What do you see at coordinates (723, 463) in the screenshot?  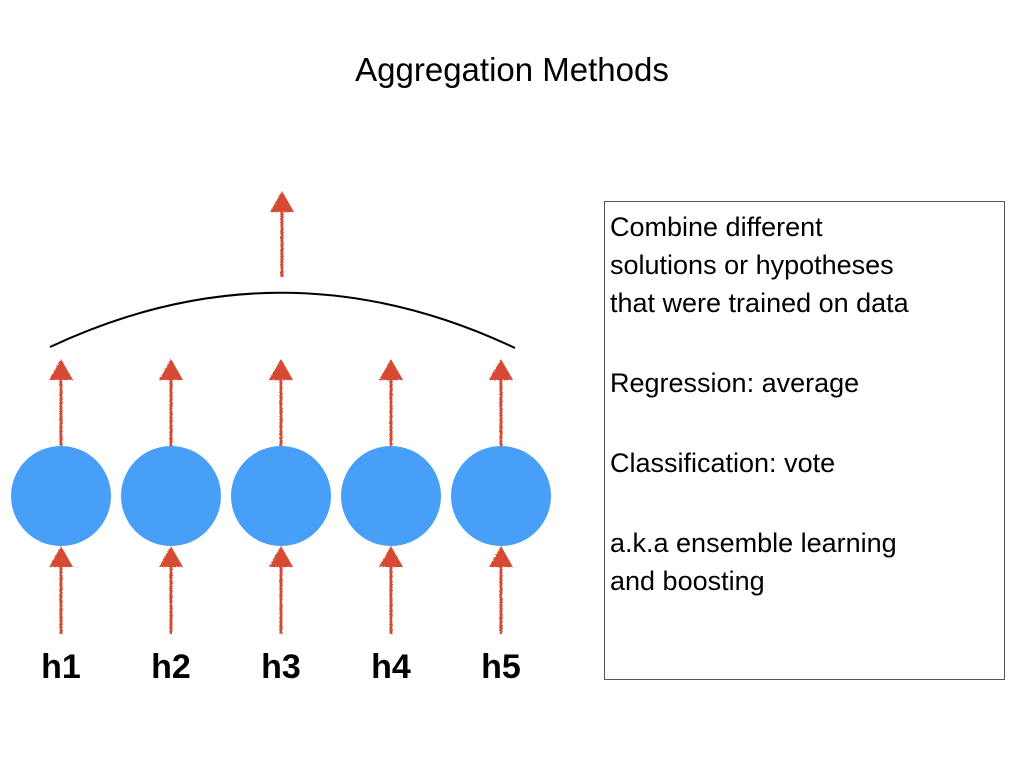 I see `info-line: Classification: vote` at bounding box center [723, 463].